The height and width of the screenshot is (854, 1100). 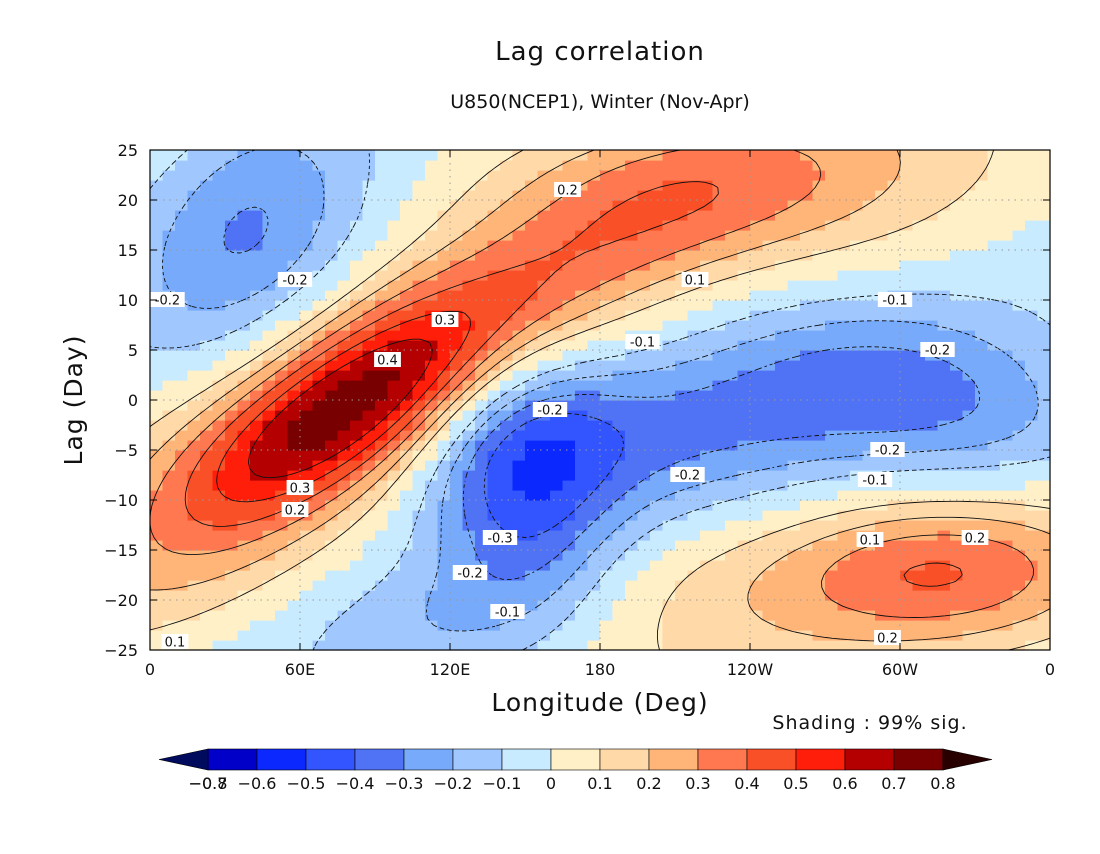 I want to click on y-tick-label: −25, so click(x=121, y=650).